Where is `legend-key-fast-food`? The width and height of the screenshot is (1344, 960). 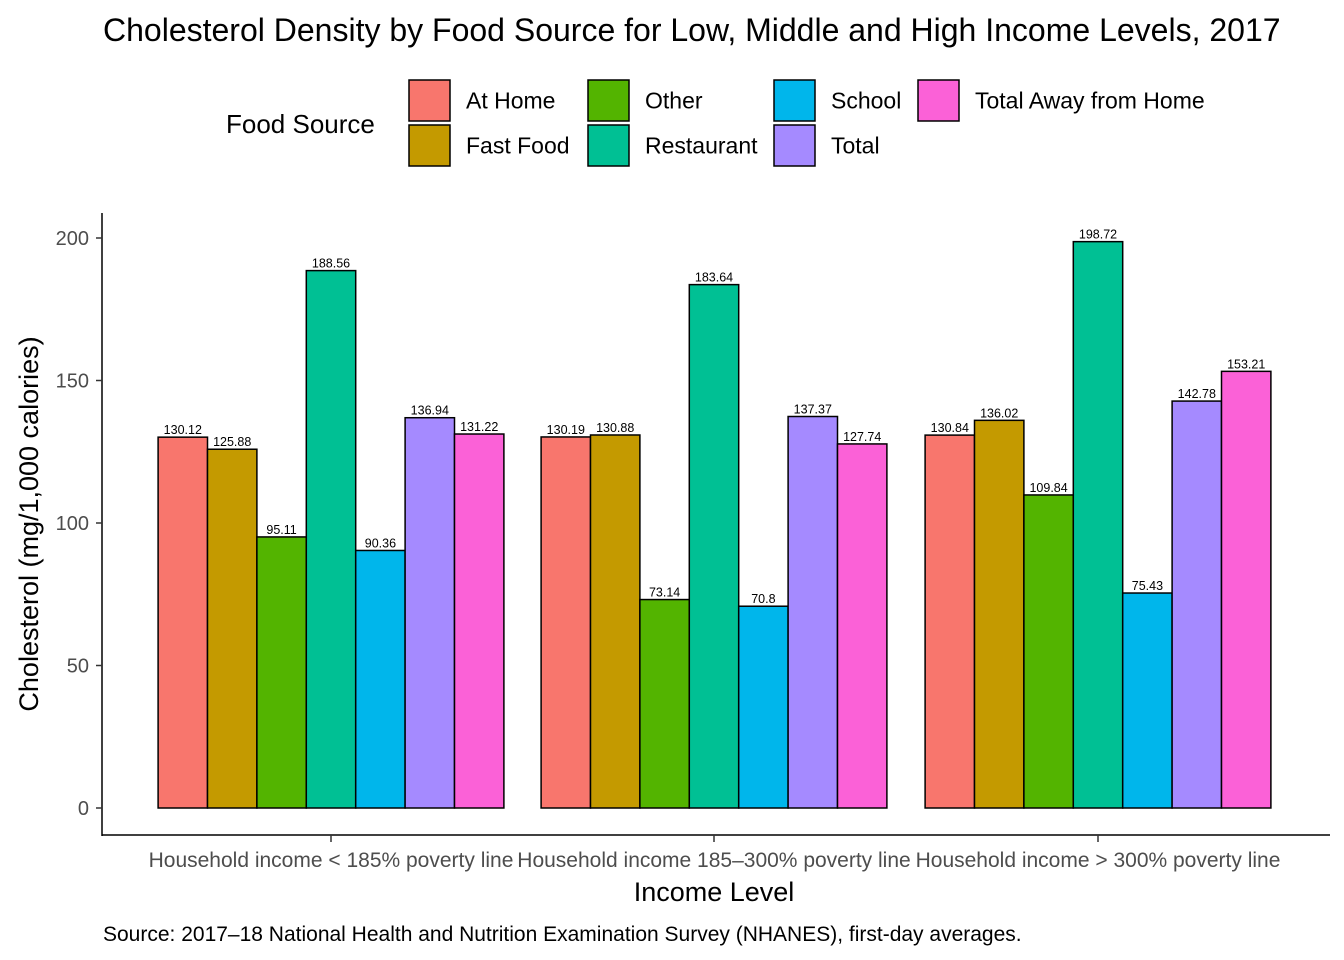
legend-key-fast-food is located at coordinates (429, 145).